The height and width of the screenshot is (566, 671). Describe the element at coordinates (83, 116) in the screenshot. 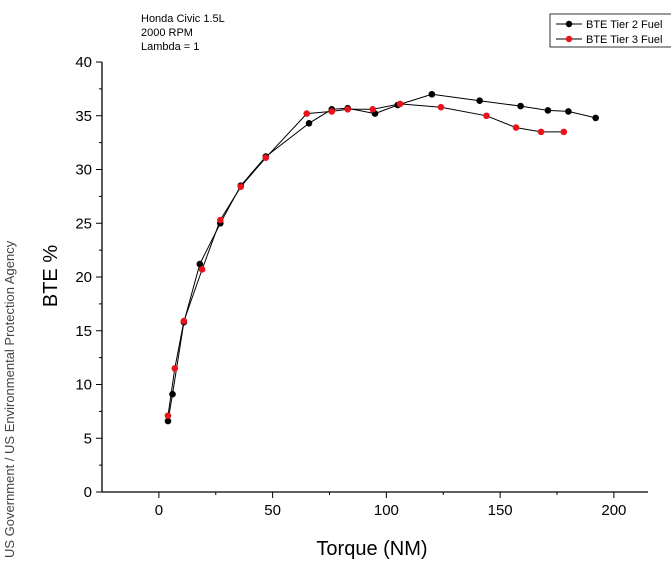

I see `y-tick-label: 35` at that location.